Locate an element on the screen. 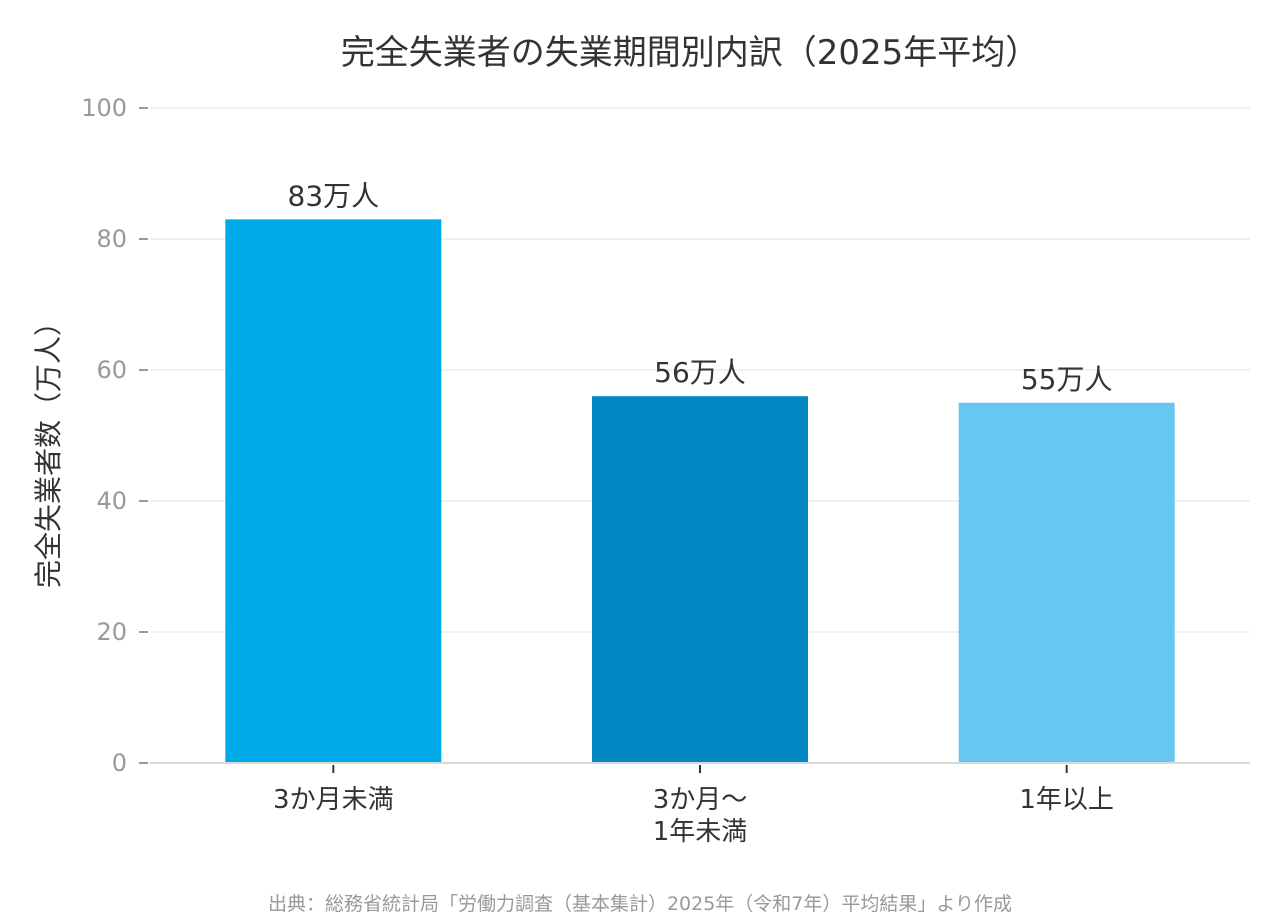 The height and width of the screenshot is (920, 1280). y-tick-label: 100 is located at coordinates (104, 108).